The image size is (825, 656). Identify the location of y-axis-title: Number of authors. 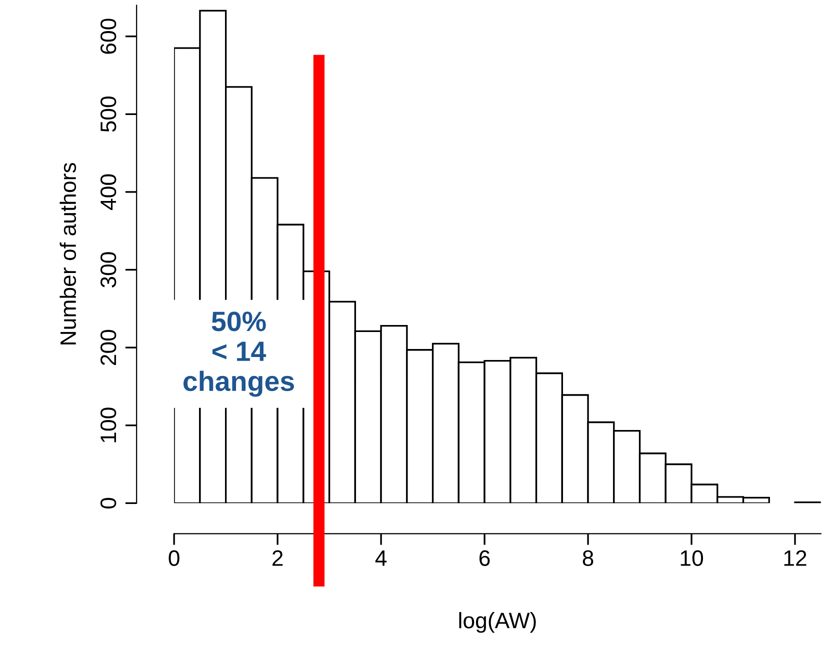
(68, 253).